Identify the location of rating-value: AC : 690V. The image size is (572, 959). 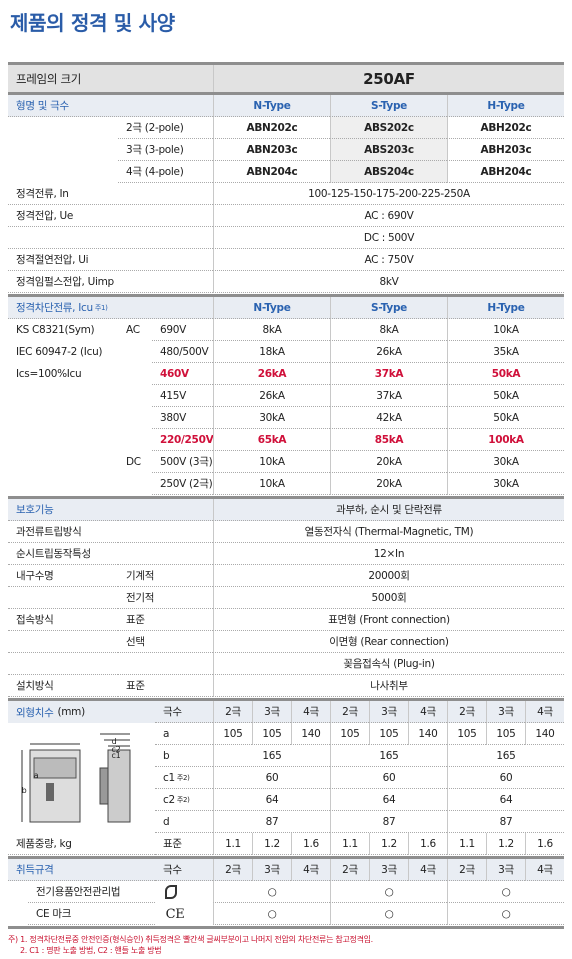
(388, 216).